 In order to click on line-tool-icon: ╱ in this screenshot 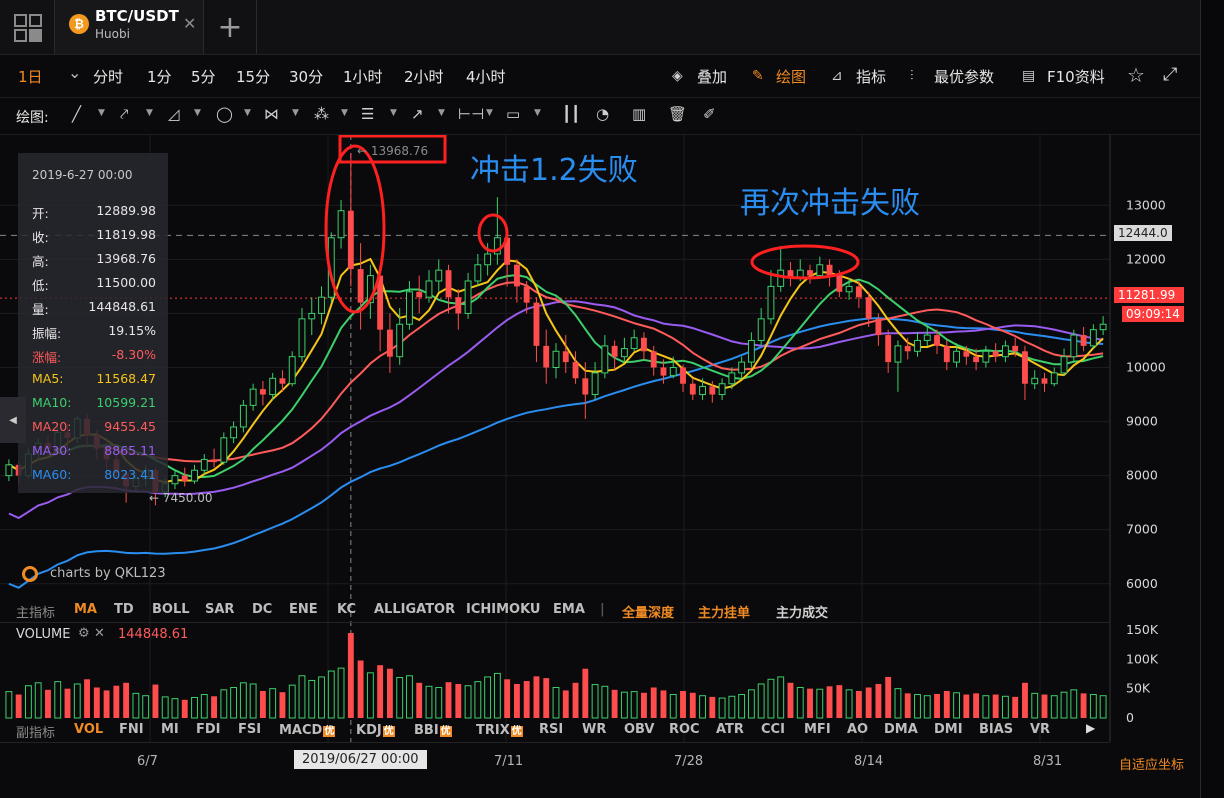, I will do `click(77, 114)`.